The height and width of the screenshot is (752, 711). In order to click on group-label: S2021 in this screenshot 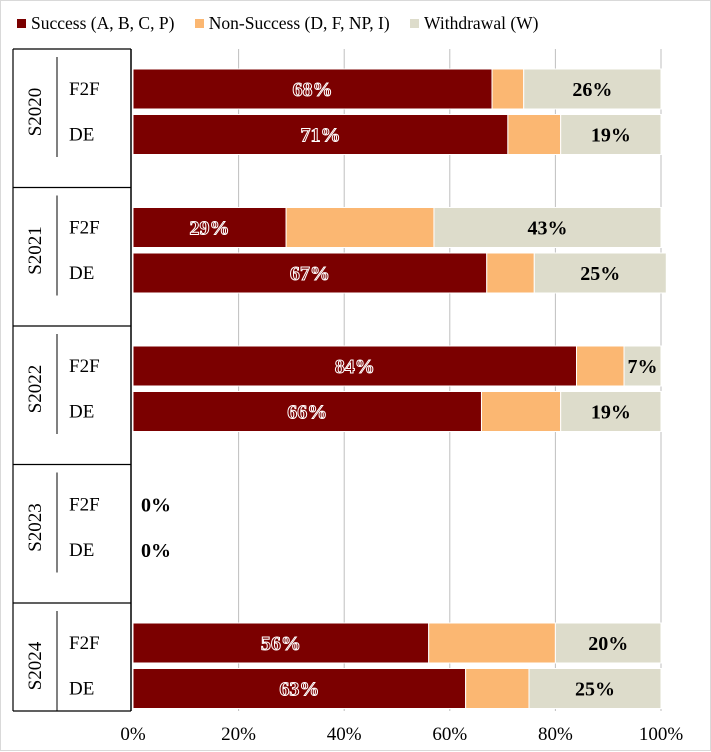, I will do `click(35, 250)`.